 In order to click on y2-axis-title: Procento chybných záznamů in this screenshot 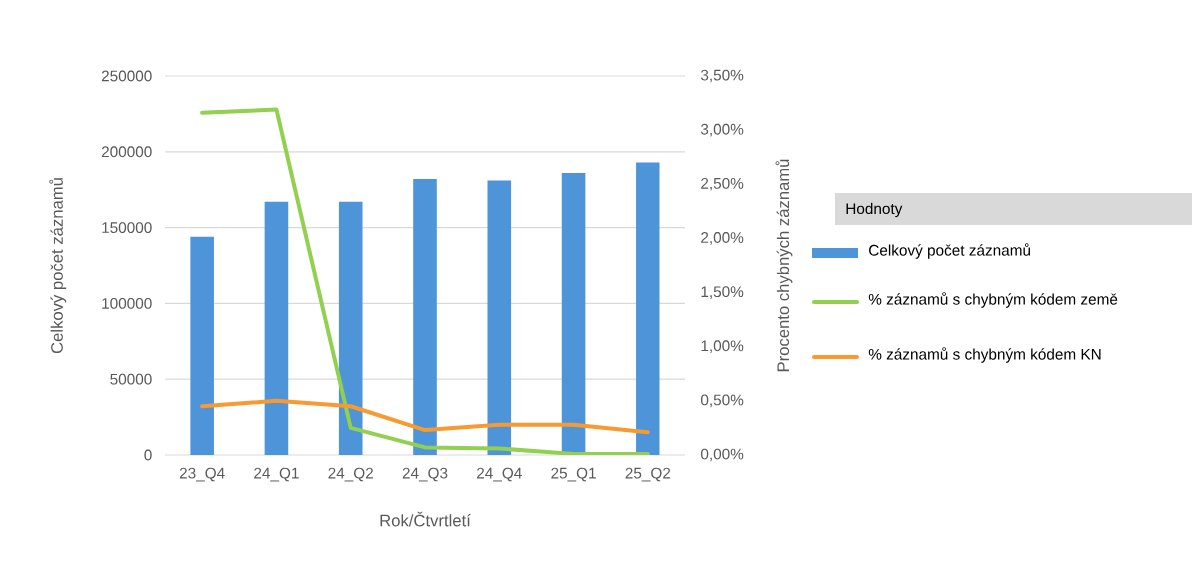, I will do `click(784, 265)`.